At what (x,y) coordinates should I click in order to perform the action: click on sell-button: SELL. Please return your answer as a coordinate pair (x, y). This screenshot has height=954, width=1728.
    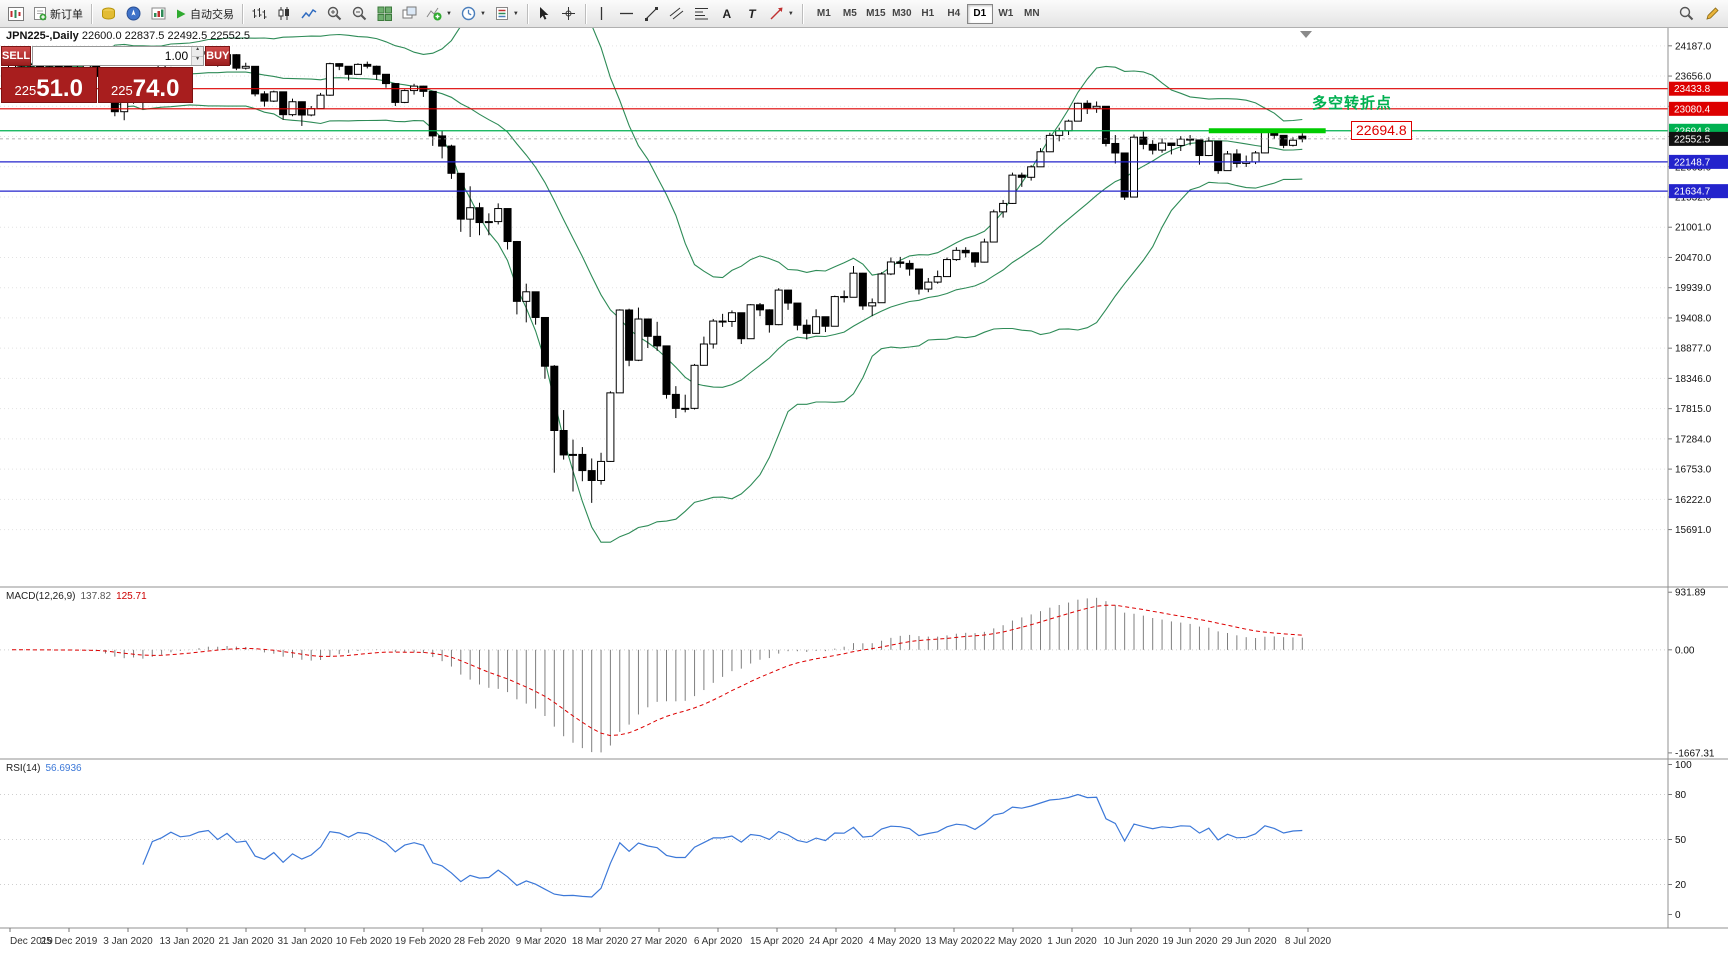
    Looking at the image, I should click on (16, 56).